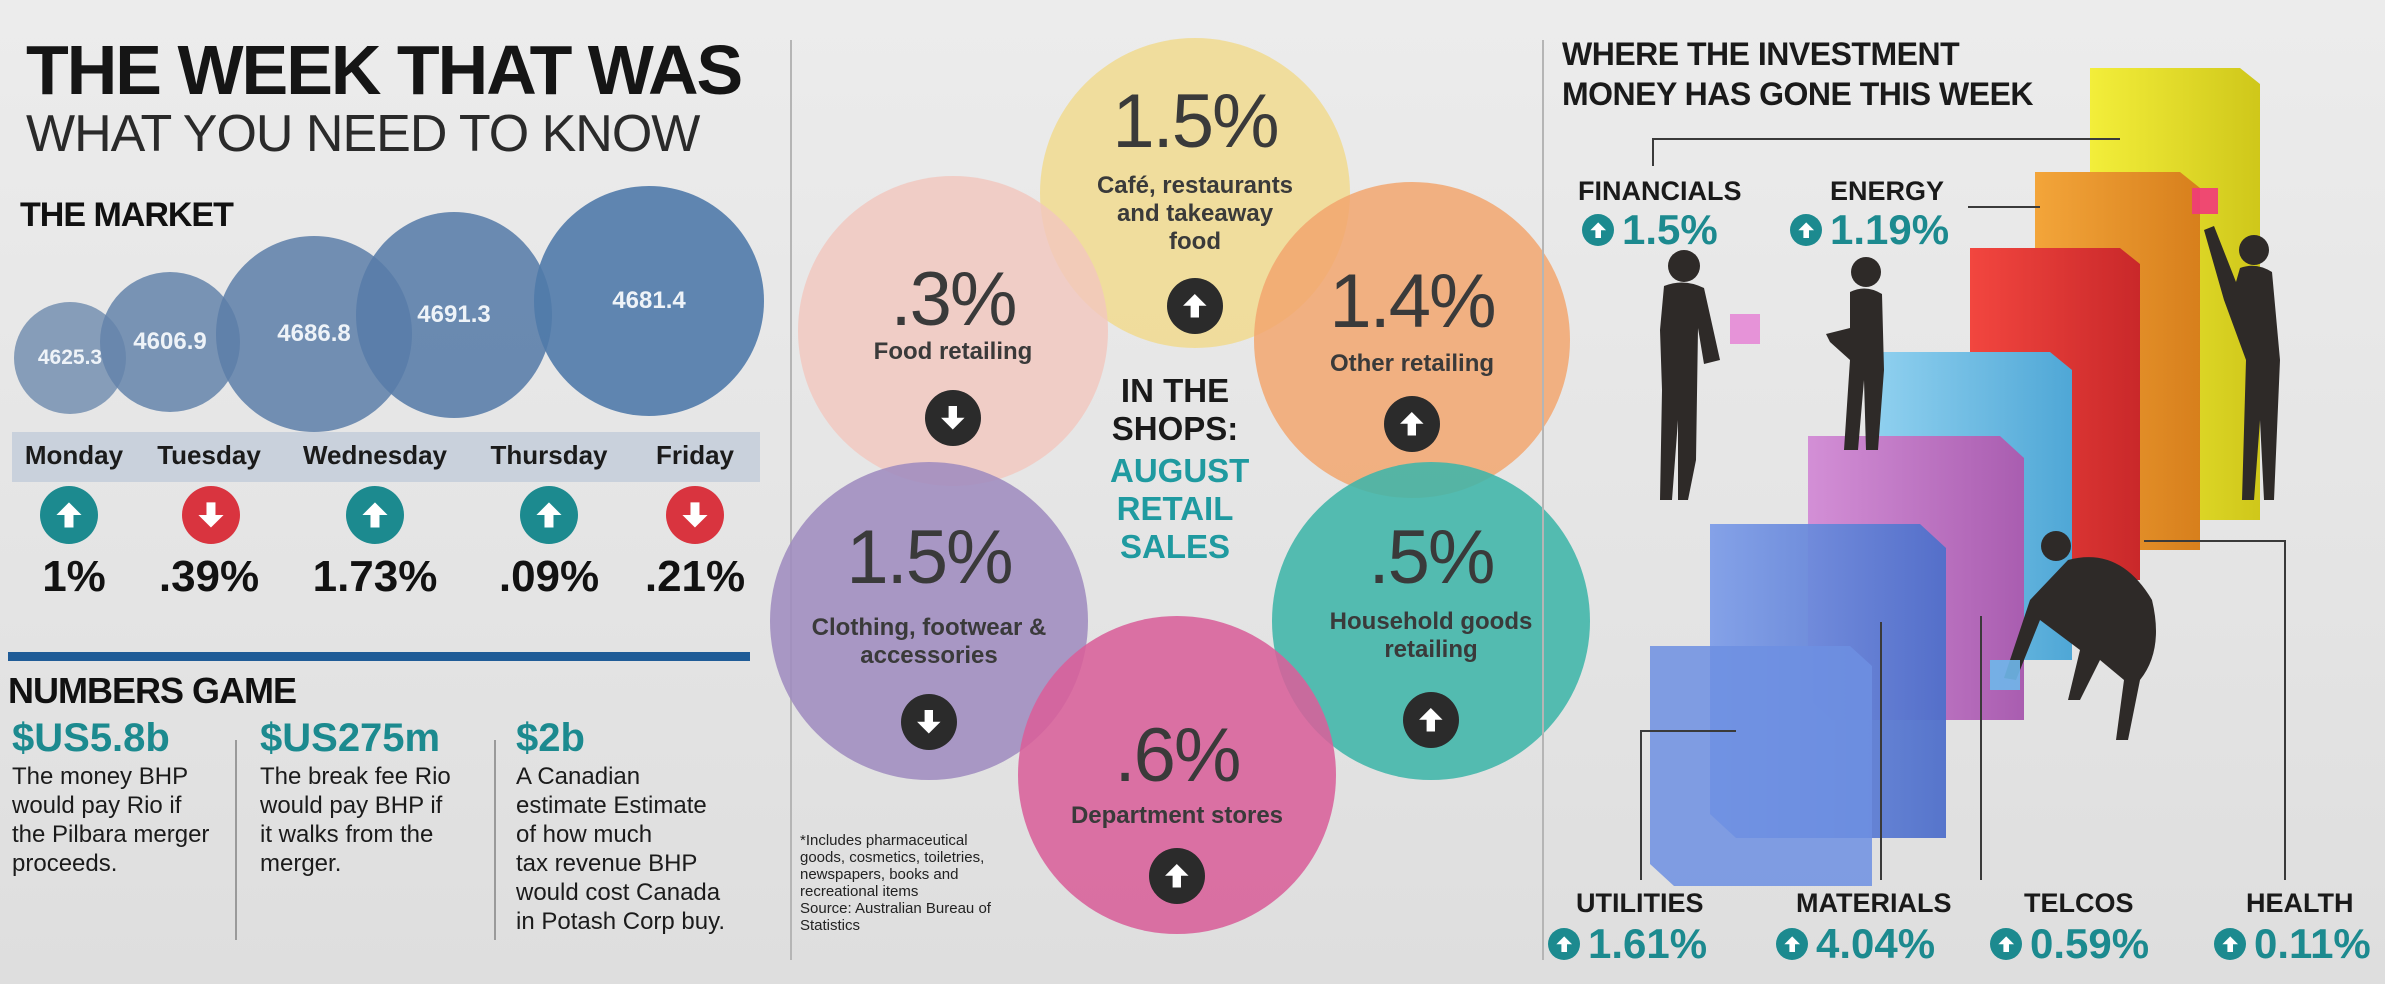 This screenshot has height=984, width=2385. I want to click on retail-circle-other: 1.4% Other retailing, so click(1412, 340).